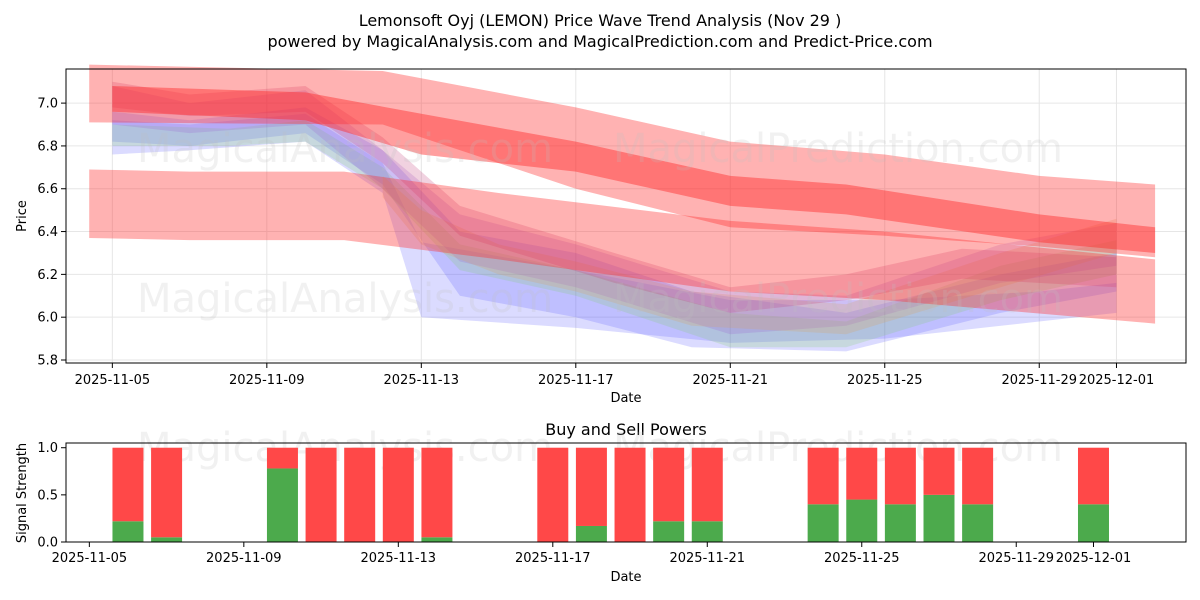 The image size is (1200, 600). What do you see at coordinates (244, 558) in the screenshot?
I see `signal-x-tick-label: 2025-11-09` at bounding box center [244, 558].